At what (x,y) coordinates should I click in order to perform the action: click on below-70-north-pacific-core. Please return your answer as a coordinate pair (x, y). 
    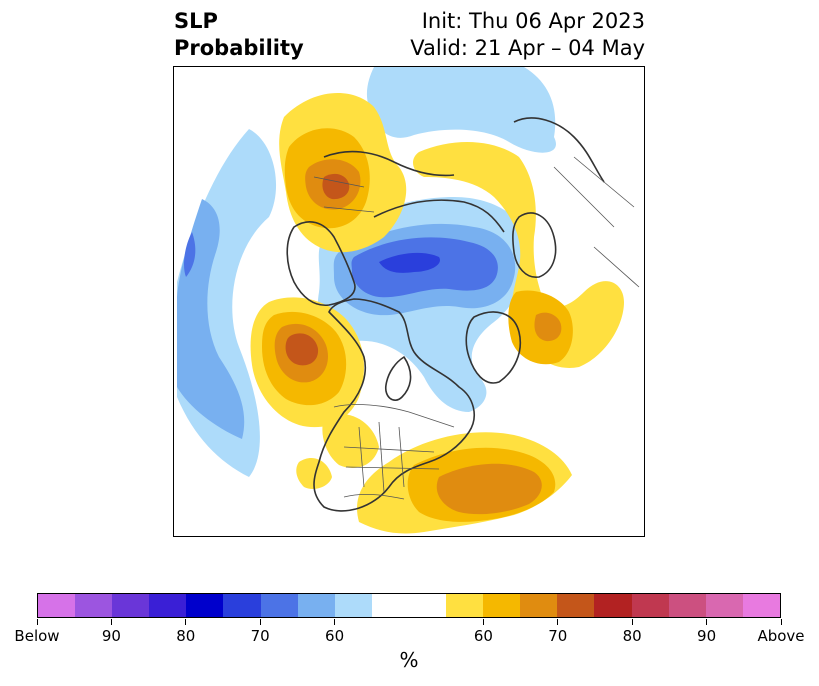
    Looking at the image, I should click on (190, 254).